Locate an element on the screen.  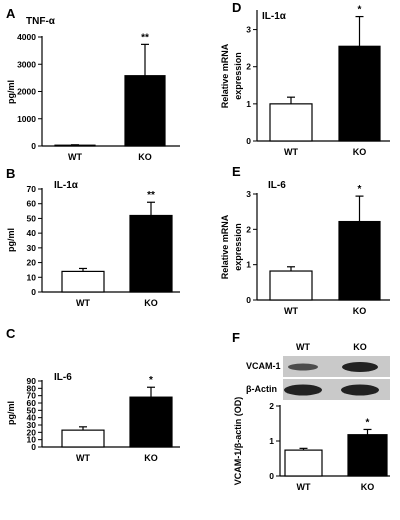
panel-c-bar-ko is located at coordinates (151, 422).